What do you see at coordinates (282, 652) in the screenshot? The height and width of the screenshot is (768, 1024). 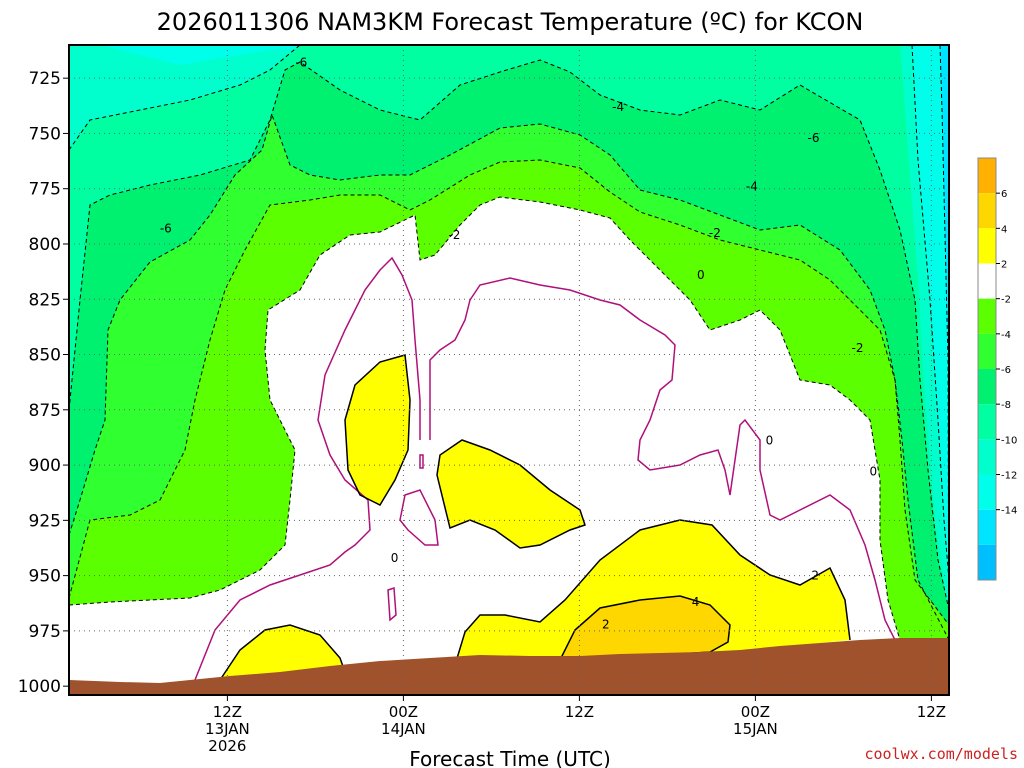 I see `fill-plus2-c` at bounding box center [282, 652].